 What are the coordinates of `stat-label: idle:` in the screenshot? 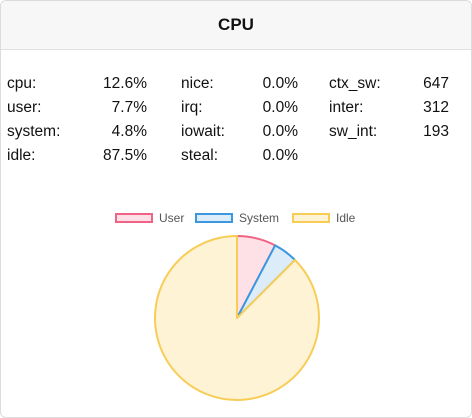 It's located at (21, 155).